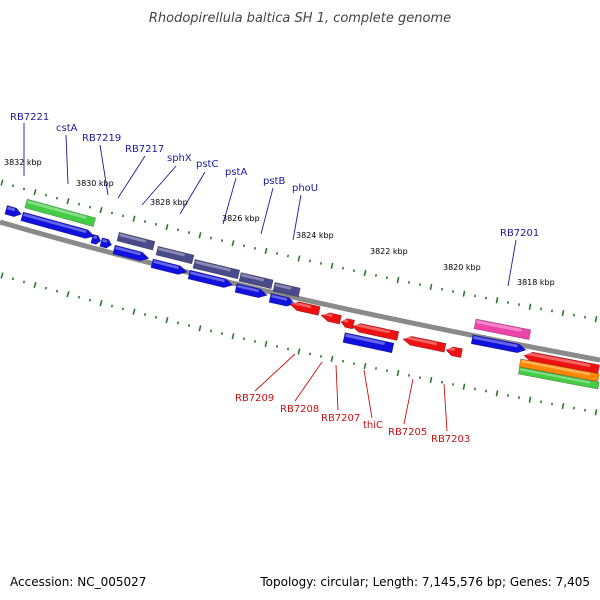 This screenshot has height=600, width=600. I want to click on gene-label-sphx: sphX, so click(179, 158).